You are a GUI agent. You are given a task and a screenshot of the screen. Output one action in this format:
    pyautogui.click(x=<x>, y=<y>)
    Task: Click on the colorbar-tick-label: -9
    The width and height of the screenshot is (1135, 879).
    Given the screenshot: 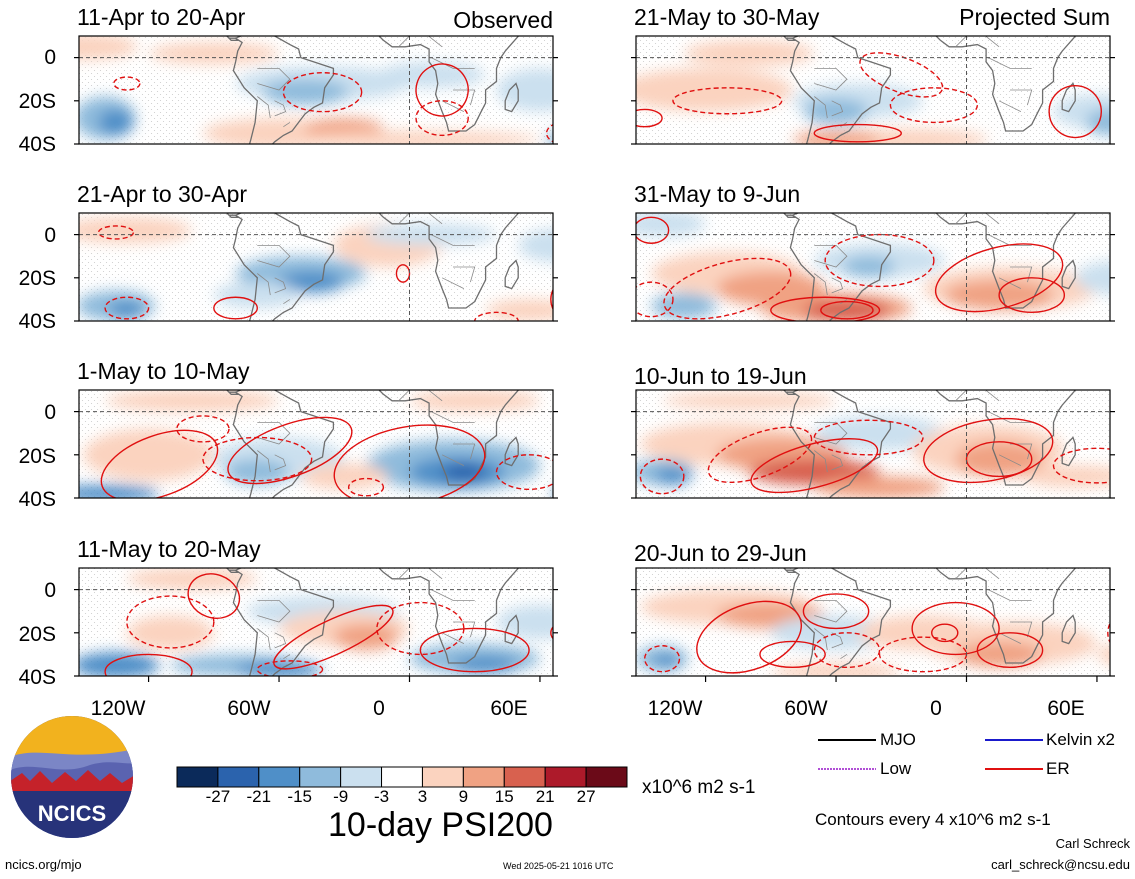 What is the action you would take?
    pyautogui.click(x=341, y=796)
    